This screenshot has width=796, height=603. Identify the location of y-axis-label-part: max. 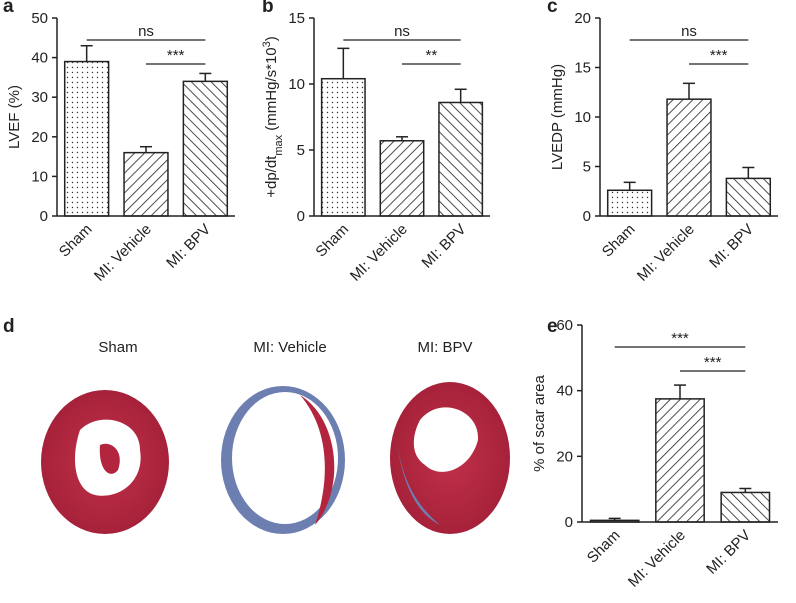
(279, 144).